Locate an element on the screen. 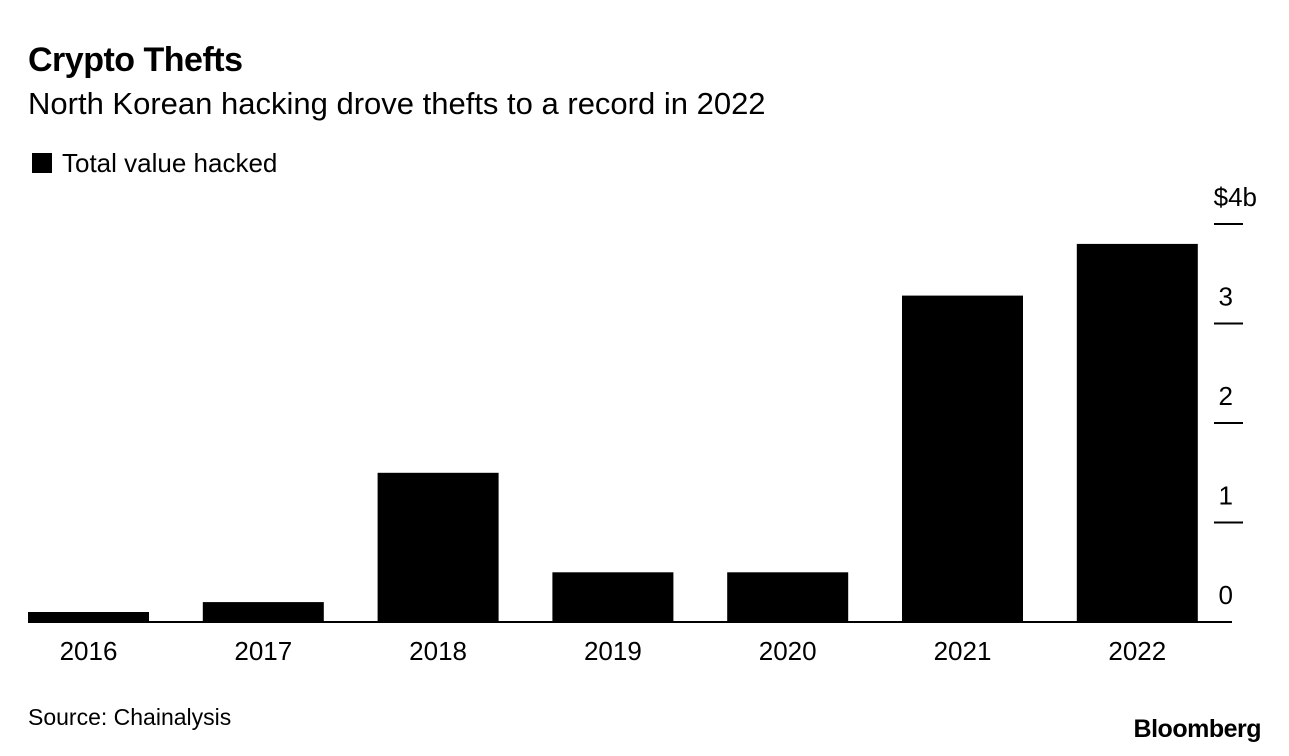 The width and height of the screenshot is (1289, 756). x-tick-labels: 2016 2017 2018 2019 2020 2021 2022 is located at coordinates (613, 651).